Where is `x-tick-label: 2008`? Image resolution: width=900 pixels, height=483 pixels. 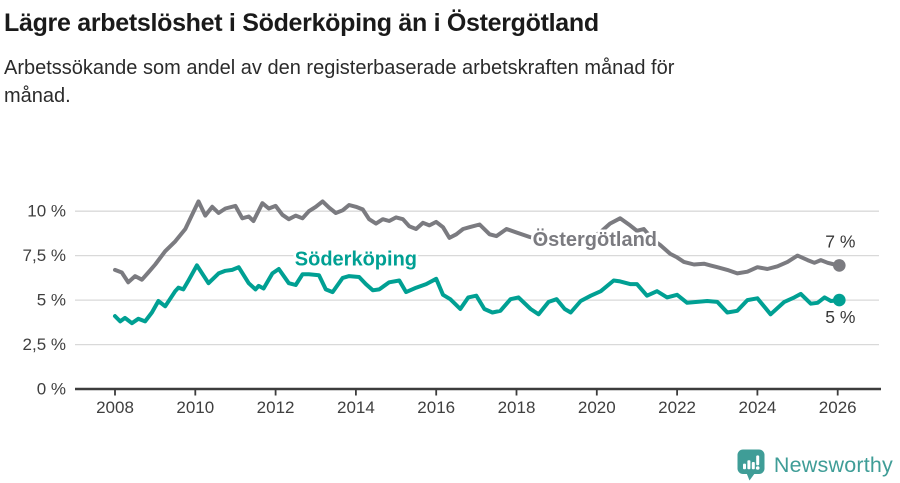 x-tick-label: 2008 is located at coordinates (115, 407).